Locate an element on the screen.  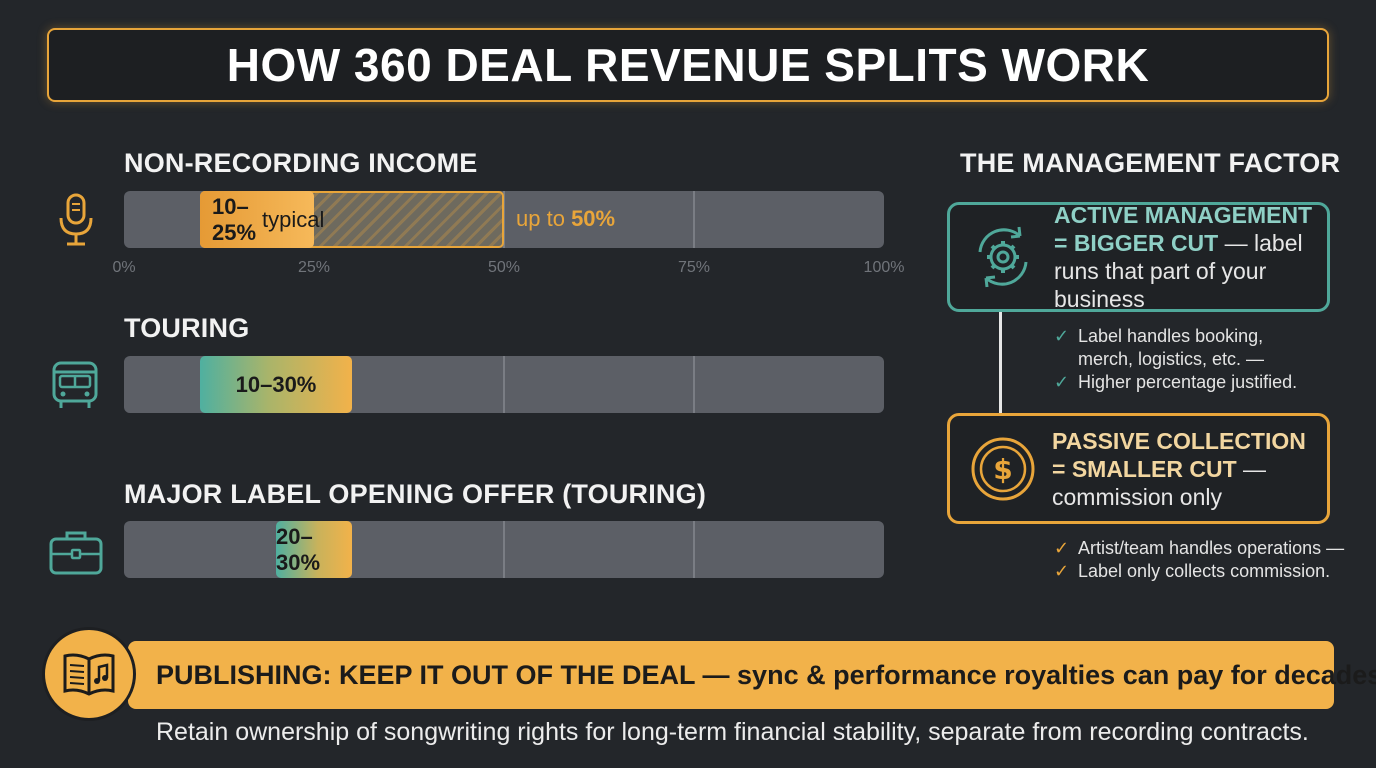
gear-cycle-icon is located at coordinates (1003, 257).